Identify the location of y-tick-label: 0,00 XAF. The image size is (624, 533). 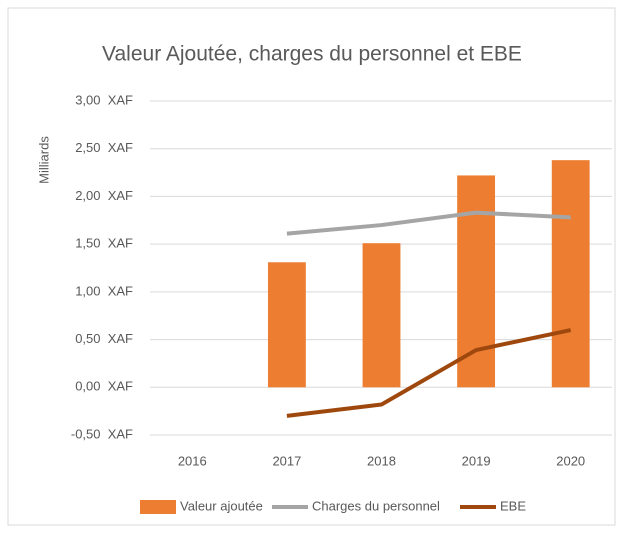
(104, 386).